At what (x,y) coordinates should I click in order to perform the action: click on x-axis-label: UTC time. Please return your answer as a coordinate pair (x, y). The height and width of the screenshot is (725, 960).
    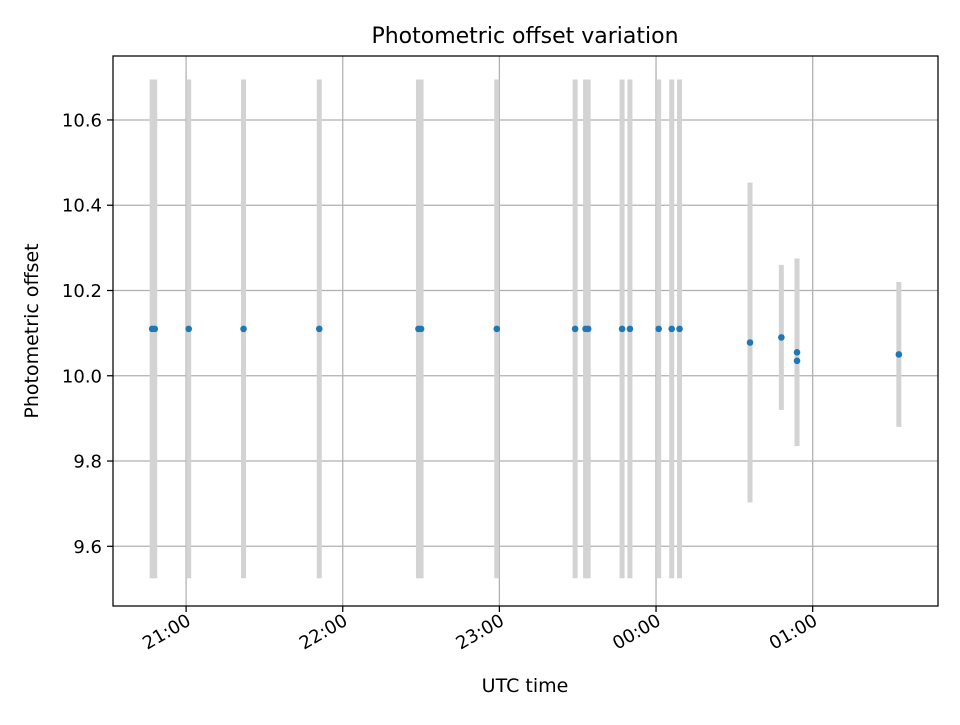
    Looking at the image, I should click on (525, 686).